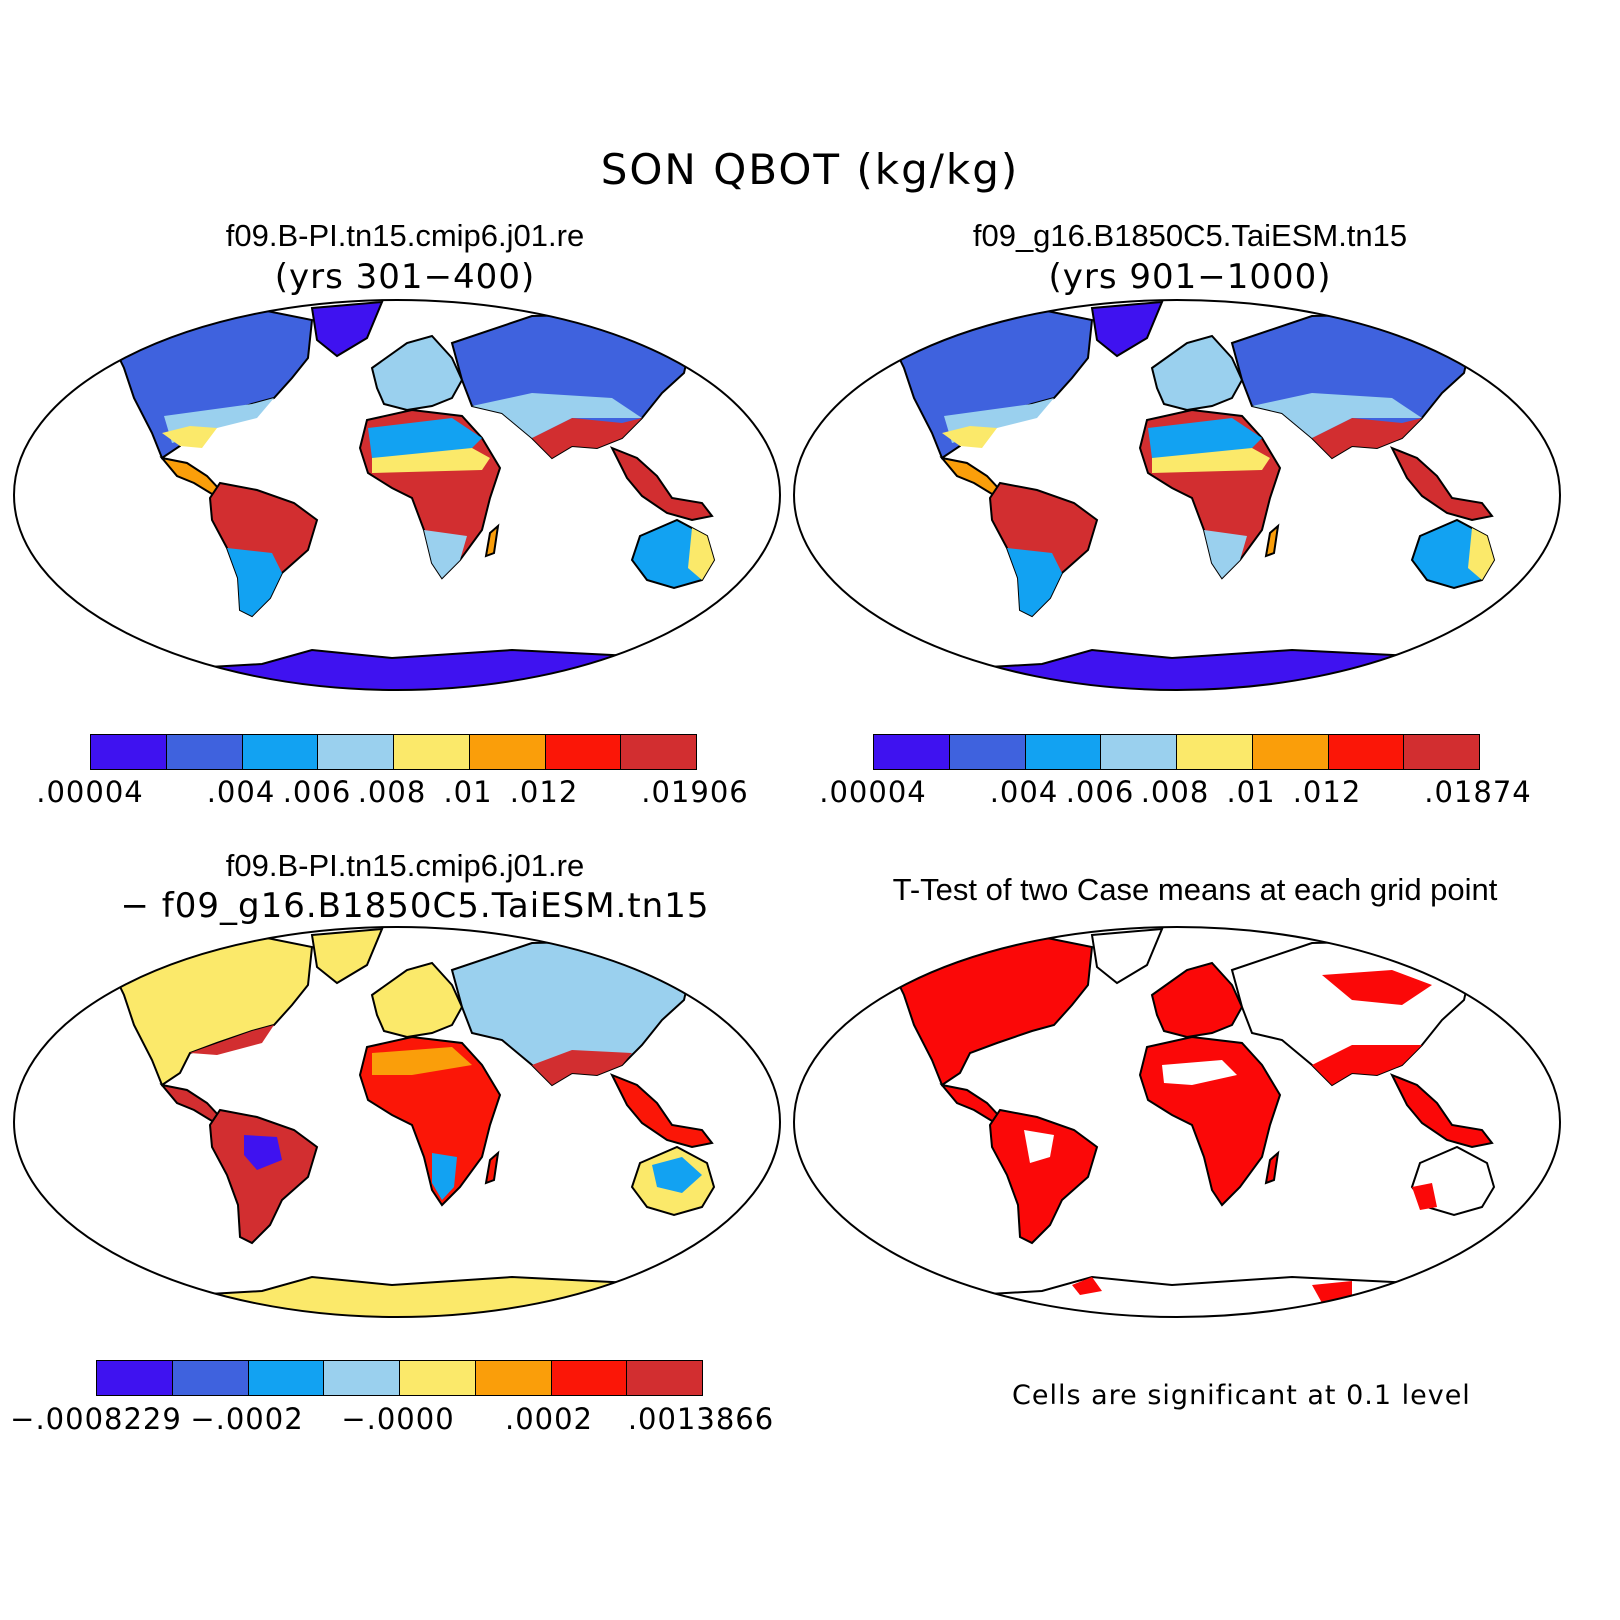 This screenshot has width=1620, height=1620. I want to click on panel1-title: f09.B-PI.tn15.cmip6.j01.re, so click(405, 235).